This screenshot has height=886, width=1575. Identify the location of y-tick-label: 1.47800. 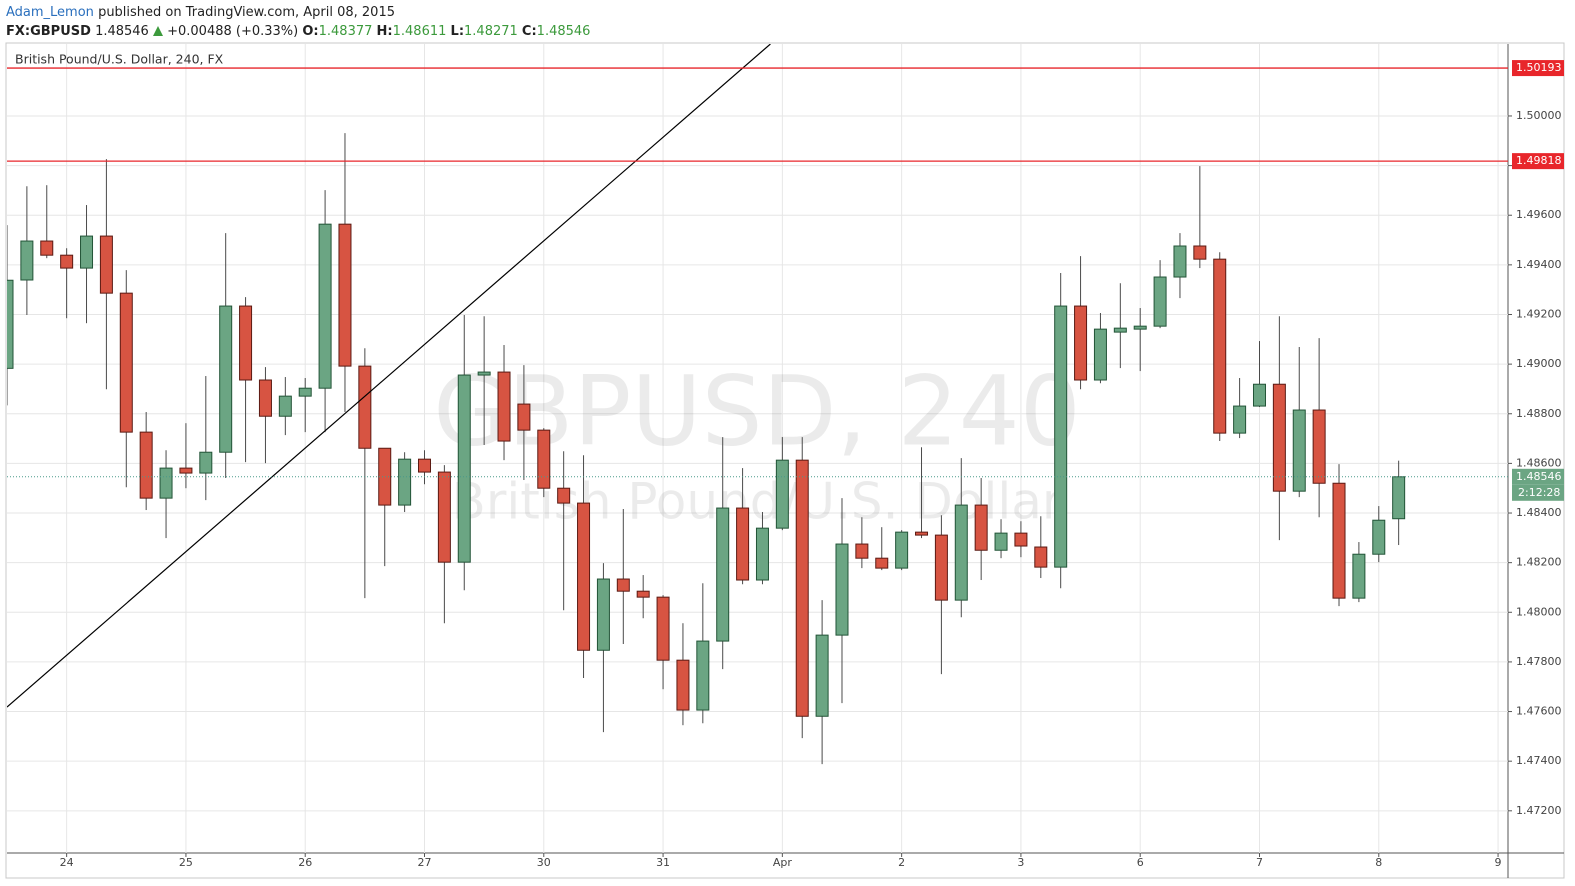
(1539, 661).